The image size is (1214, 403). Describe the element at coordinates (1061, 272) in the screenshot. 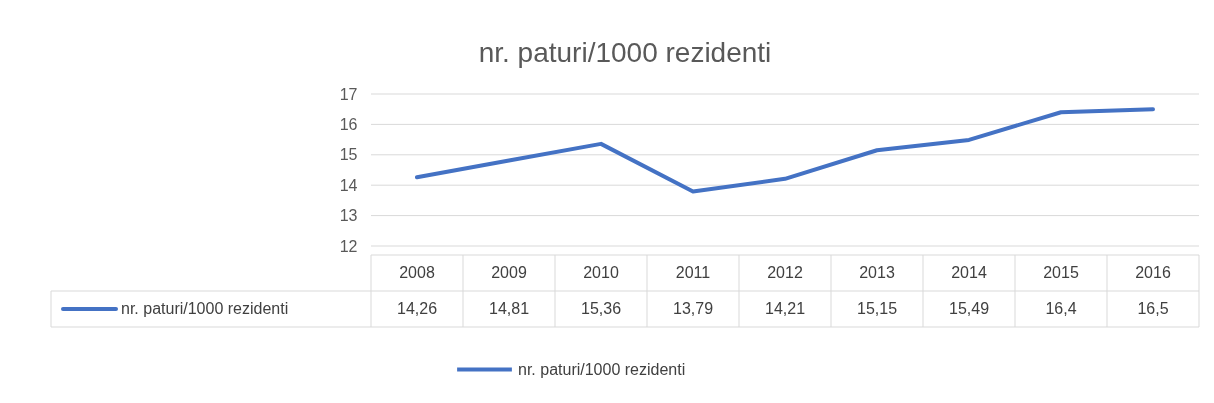

I see `x-tick-label: 2015` at that location.